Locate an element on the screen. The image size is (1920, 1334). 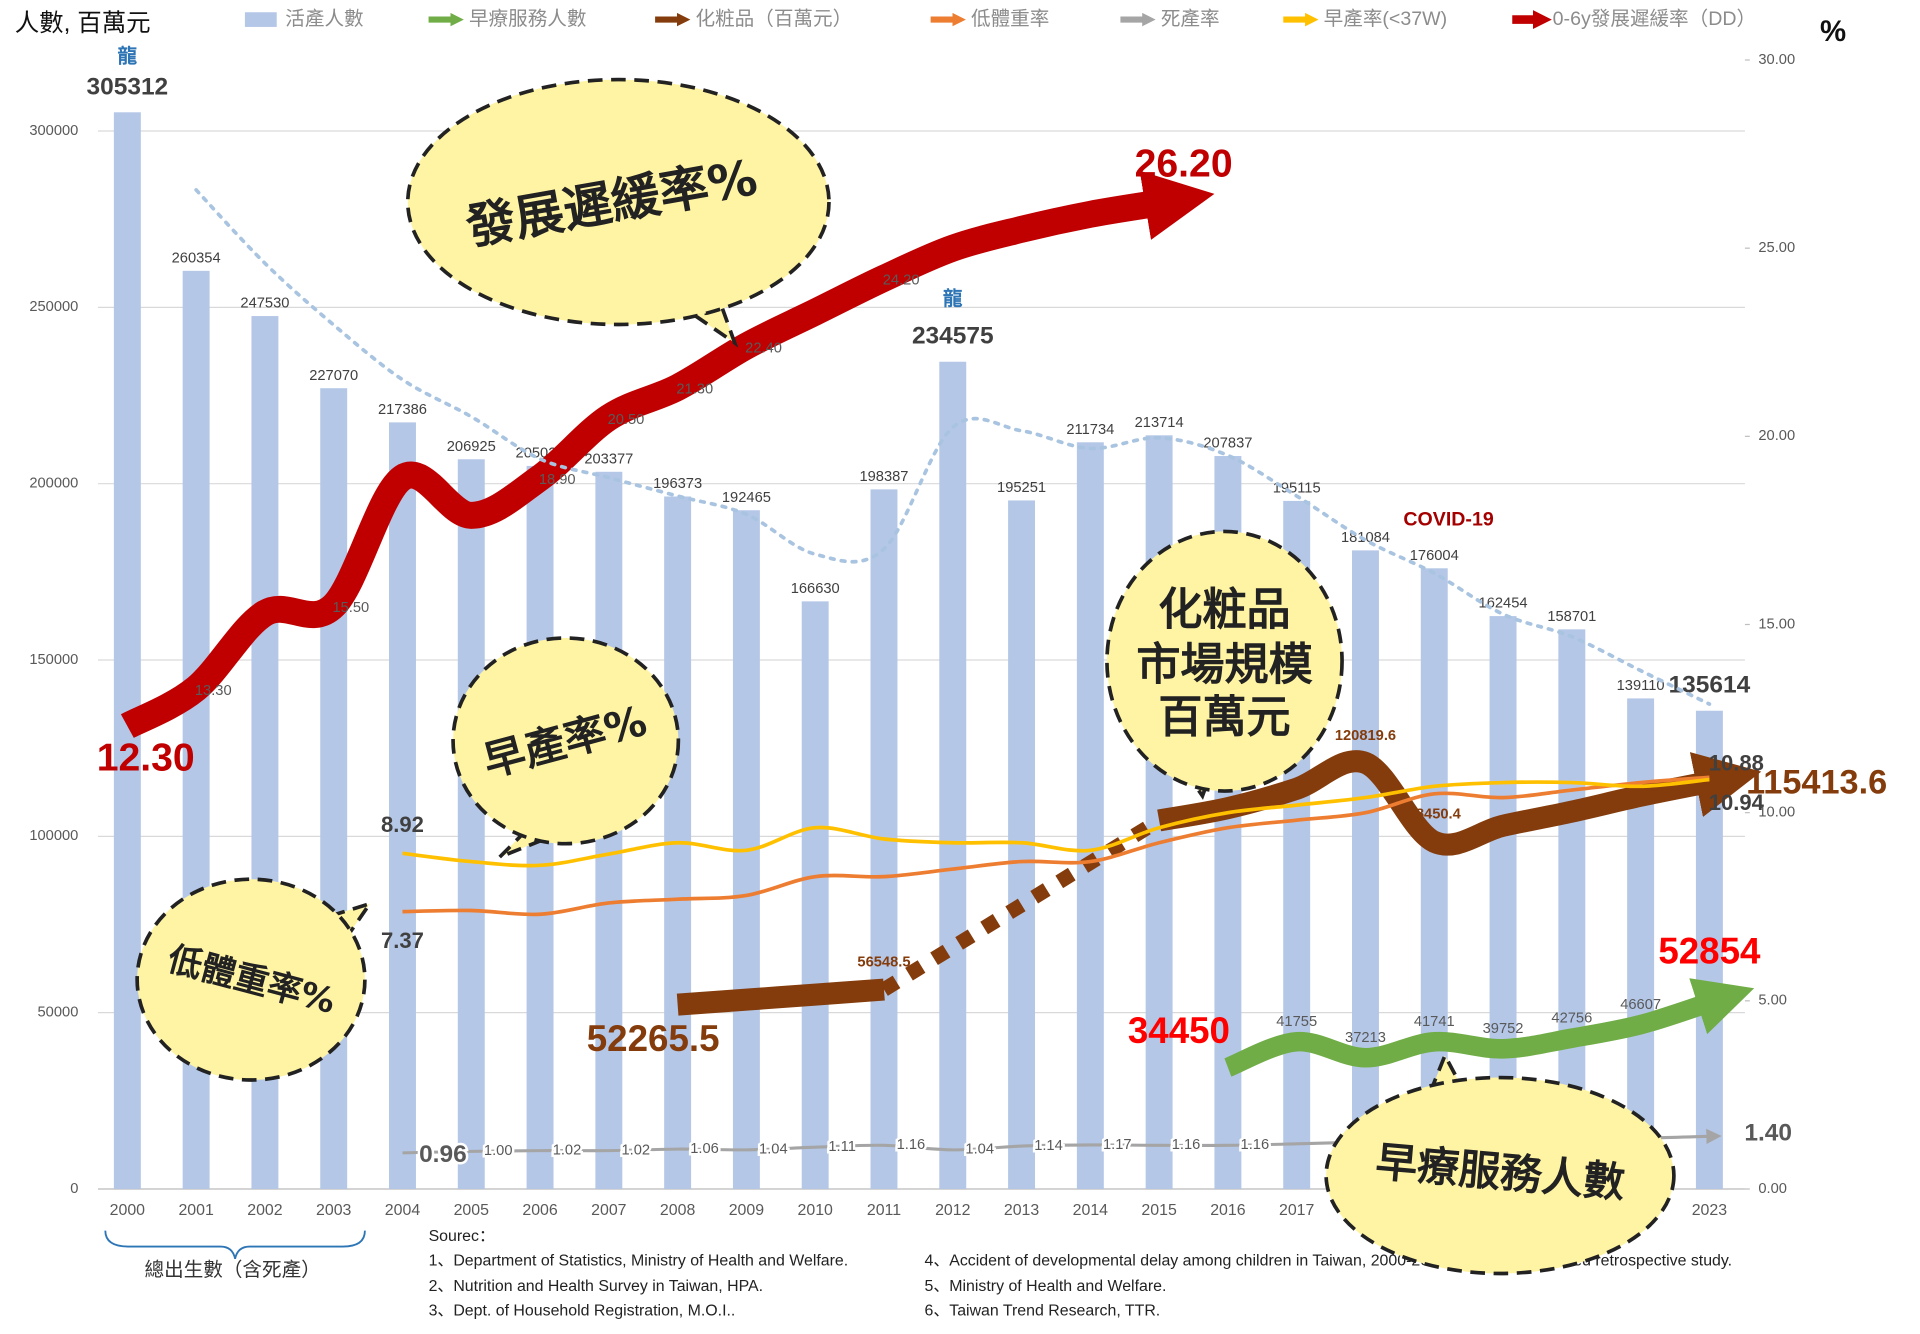
bracket is located at coordinates (235, 1244).